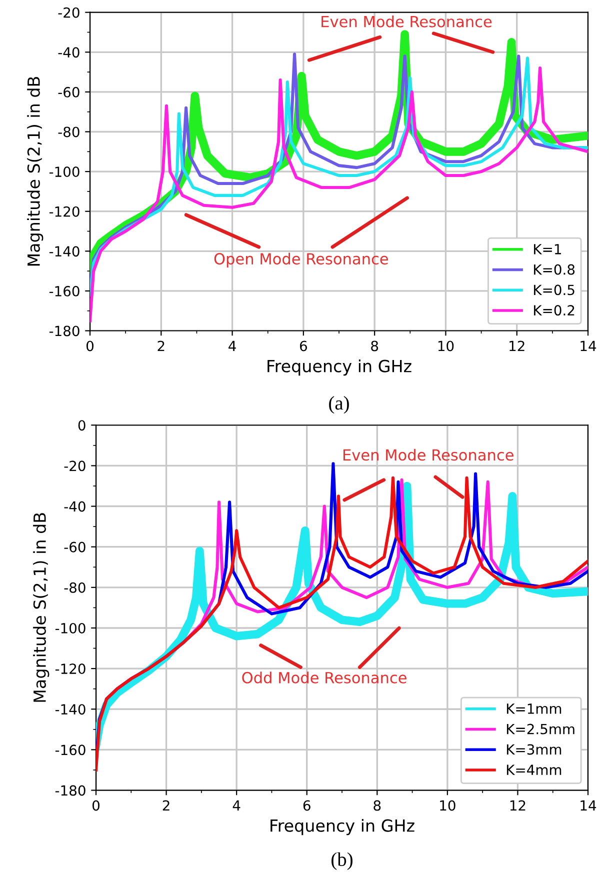  I want to click on annotation: Odd Mode Resonance, so click(324, 678).